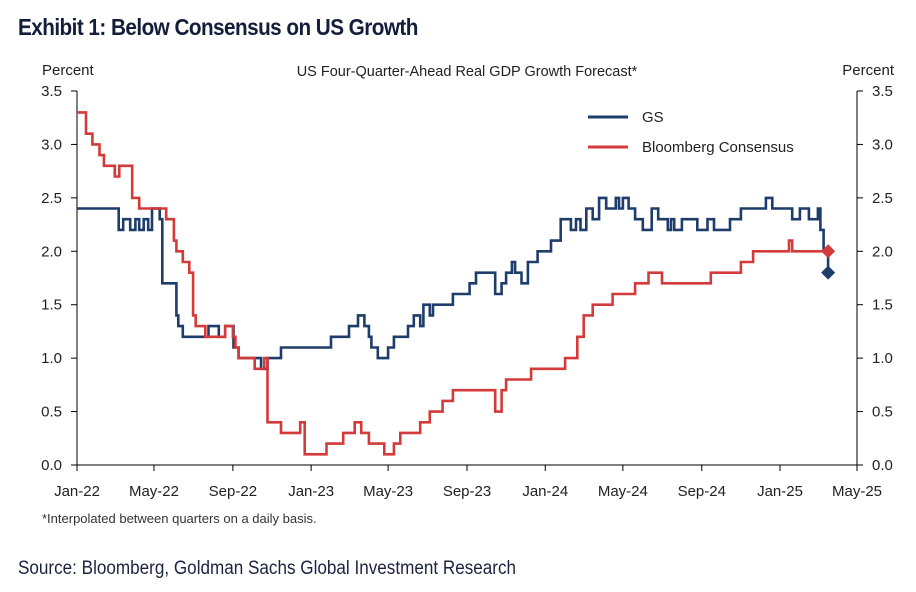 Image resolution: width=916 pixels, height=592 pixels. What do you see at coordinates (51, 412) in the screenshot?
I see `y-tick-label-left: 0.5` at bounding box center [51, 412].